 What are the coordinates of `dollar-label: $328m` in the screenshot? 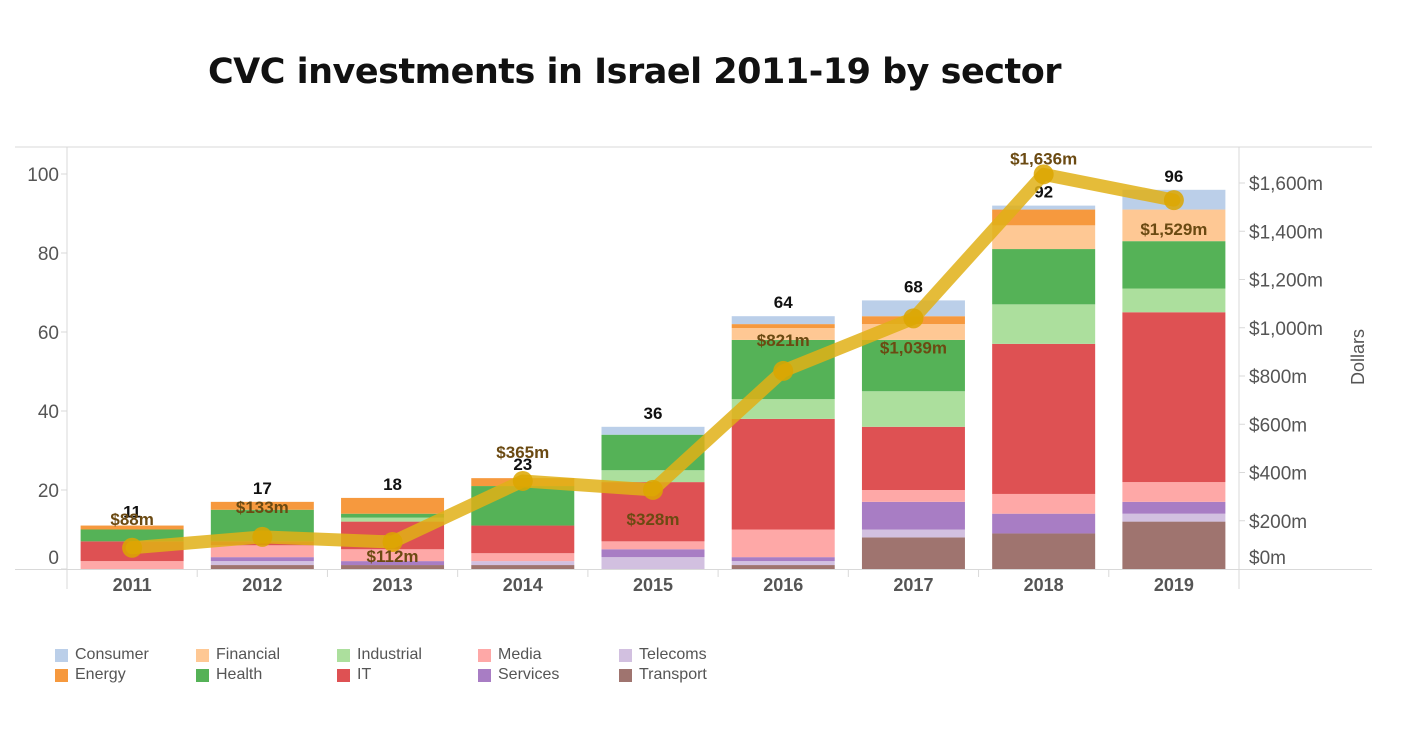 It's located at (653, 519).